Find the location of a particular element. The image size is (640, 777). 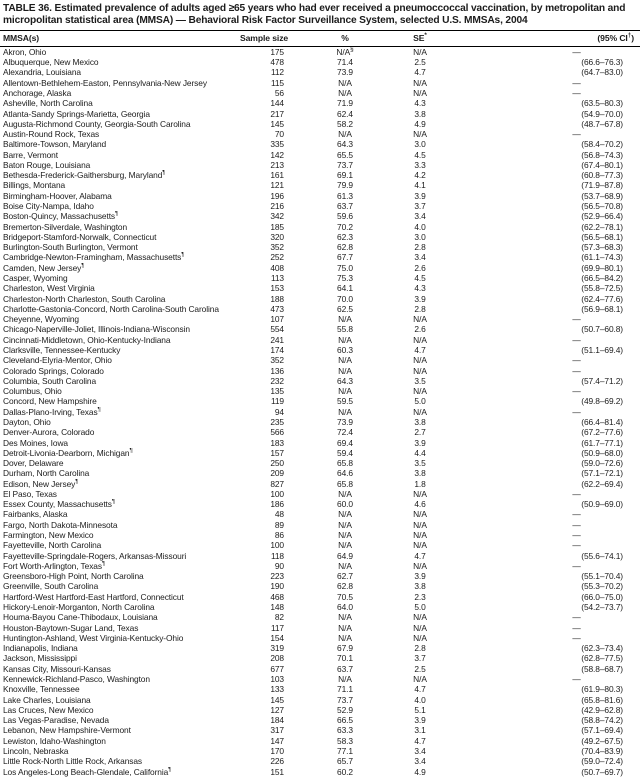

mmsa-cell: Edison, New Jersey¶ is located at coordinates (120, 484).